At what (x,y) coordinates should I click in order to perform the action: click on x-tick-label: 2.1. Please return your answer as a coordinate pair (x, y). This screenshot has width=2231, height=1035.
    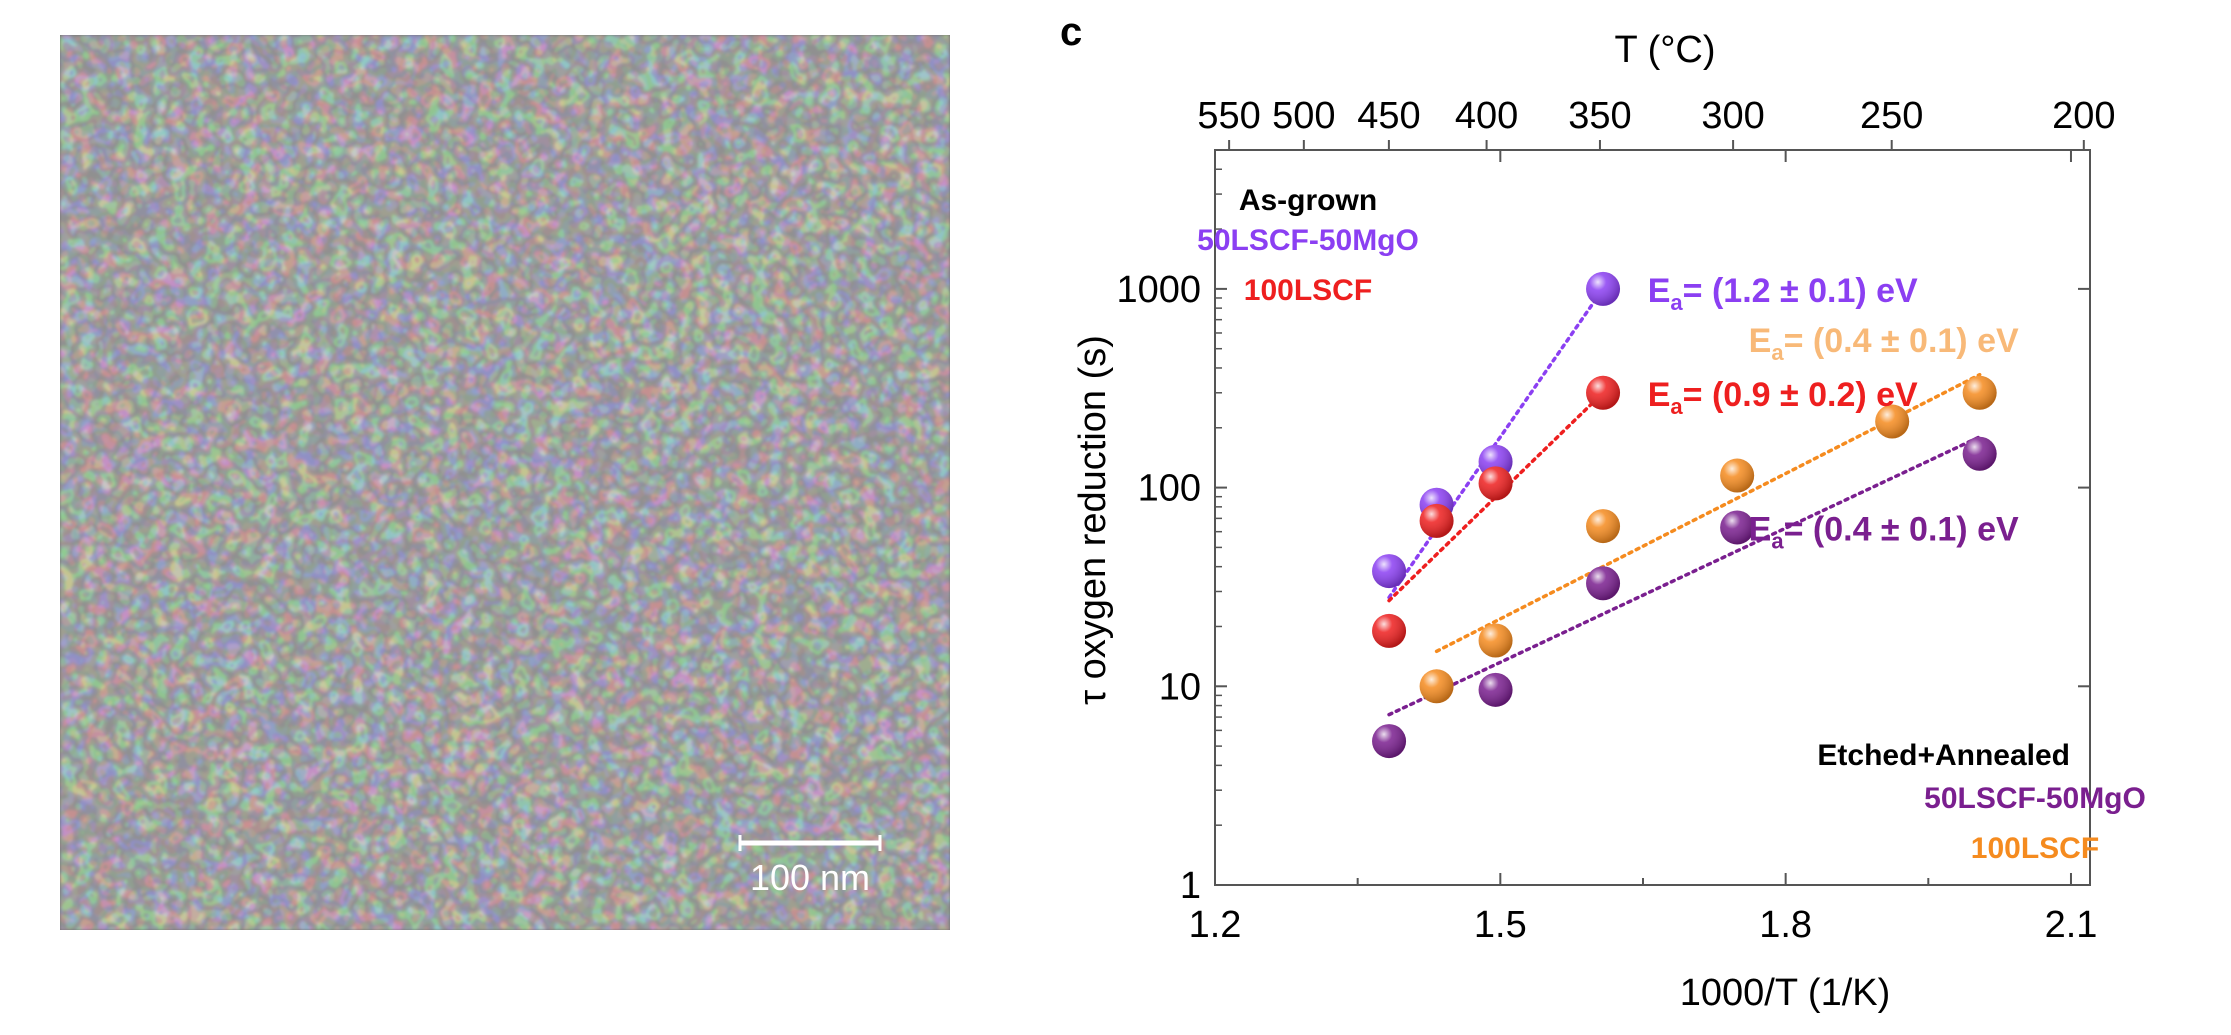
    Looking at the image, I should click on (2071, 925).